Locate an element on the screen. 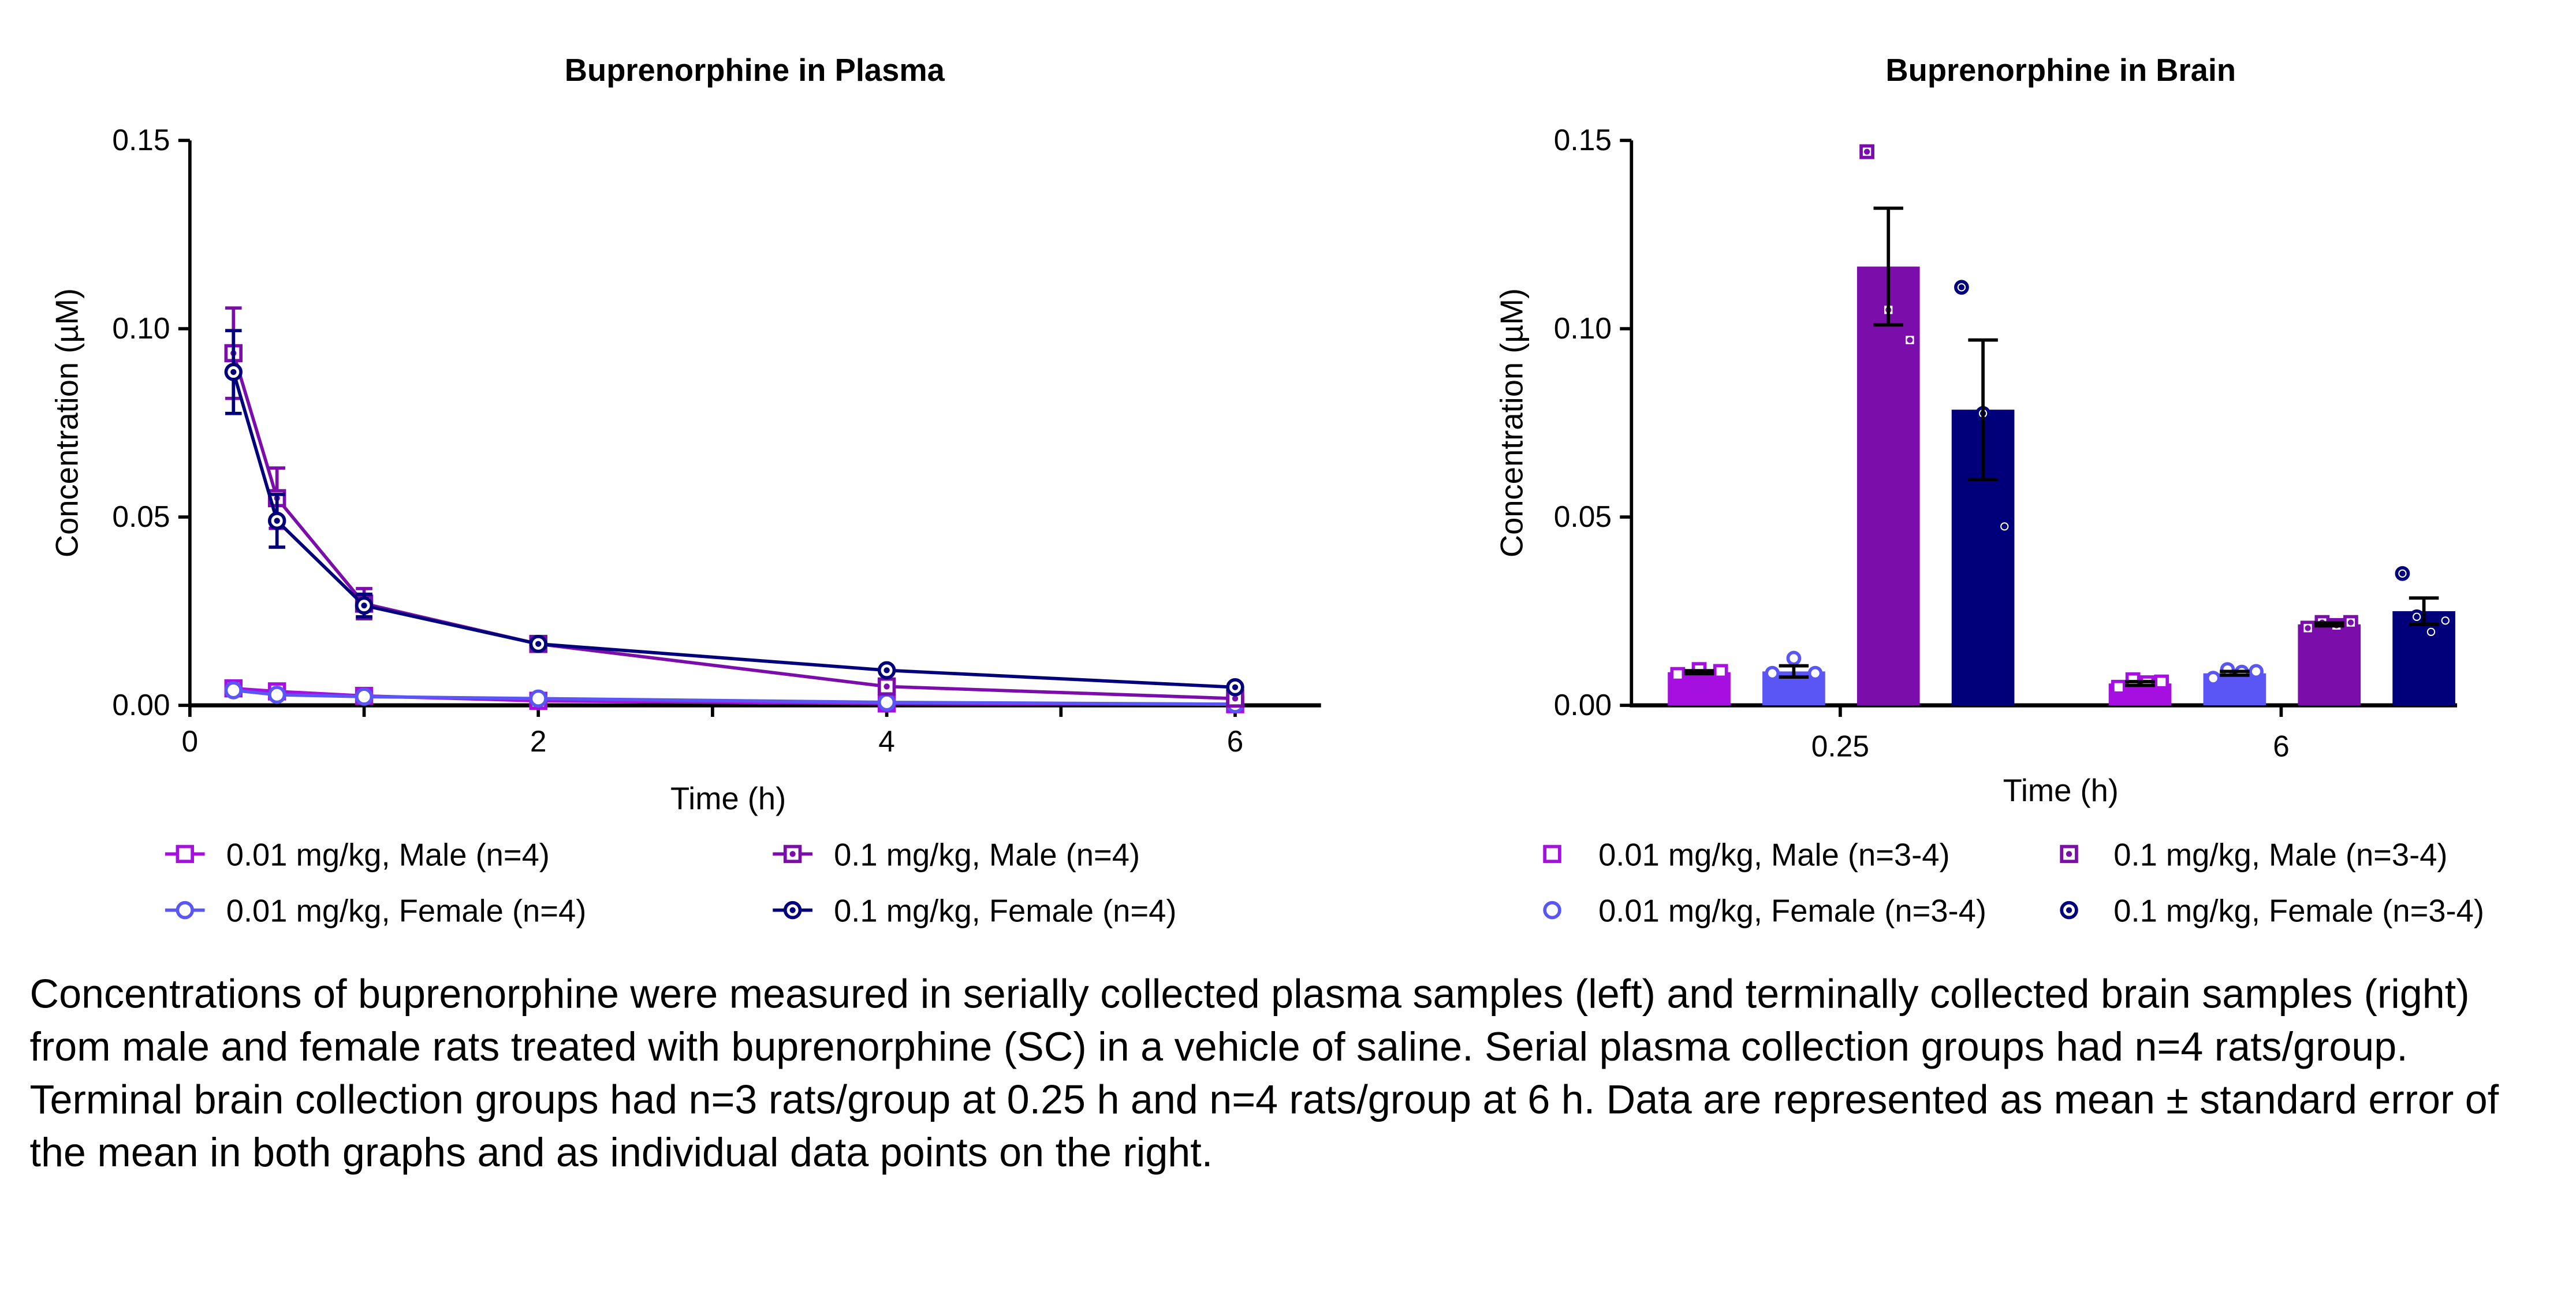  brain-y-label: Concentration (µM) is located at coordinates (1512, 422).